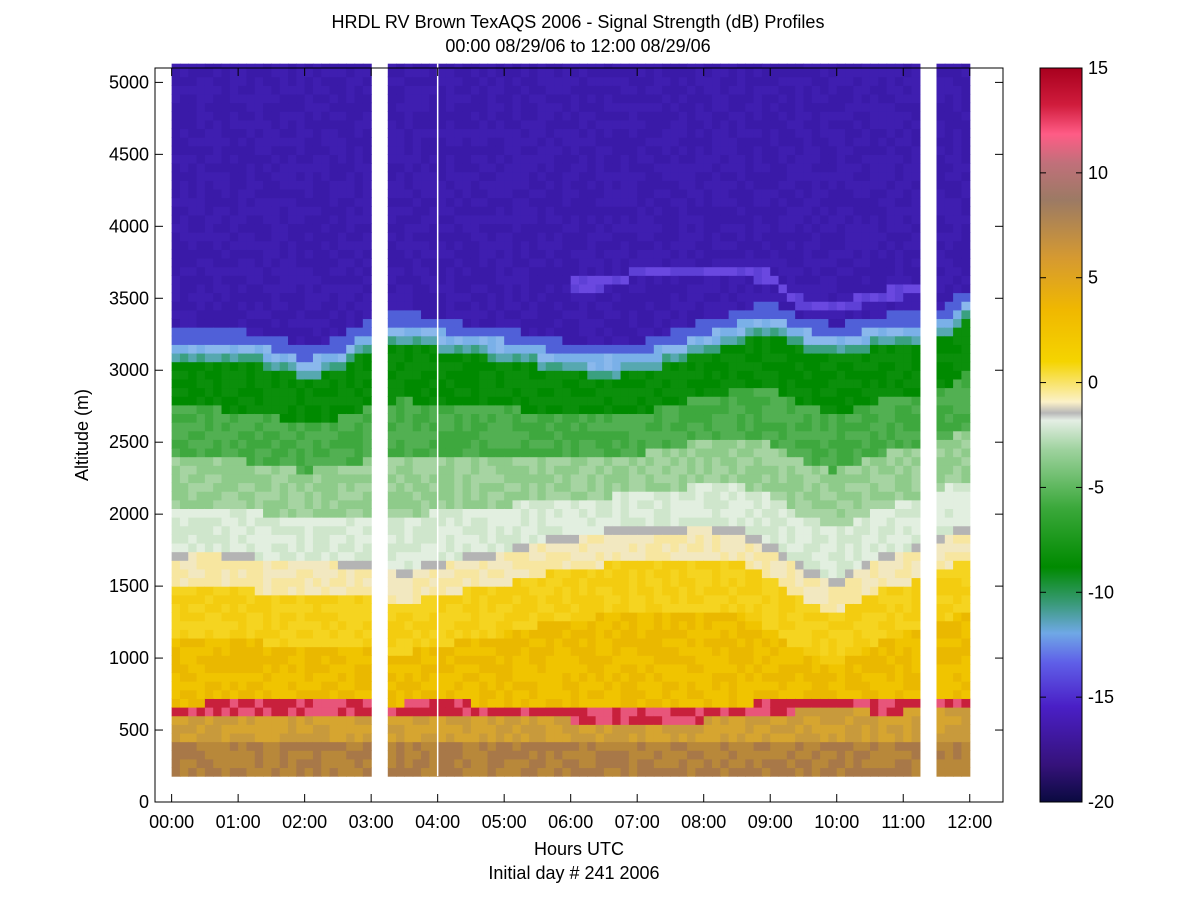  What do you see at coordinates (129, 442) in the screenshot?
I see `y-tick-label: 2500` at bounding box center [129, 442].